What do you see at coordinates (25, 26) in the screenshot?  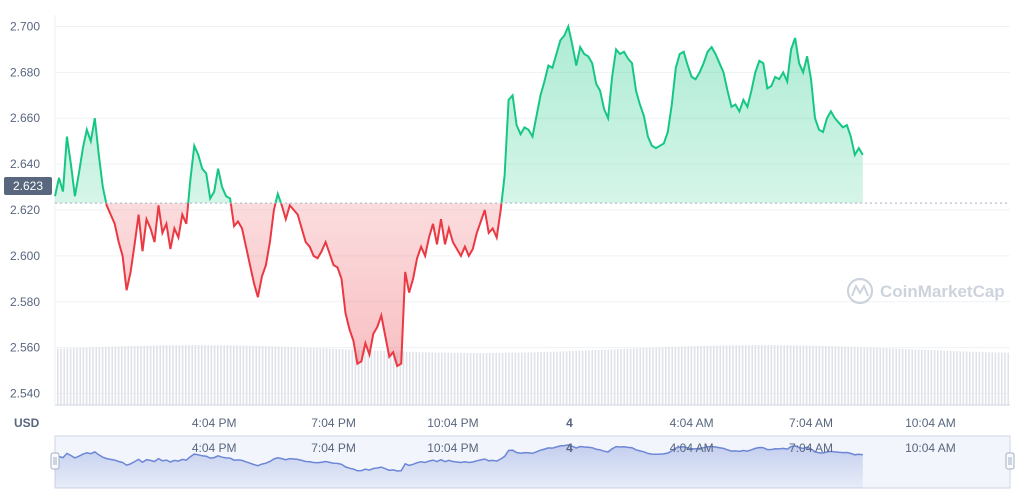 I see `y-tick-label: 2.700` at bounding box center [25, 26].